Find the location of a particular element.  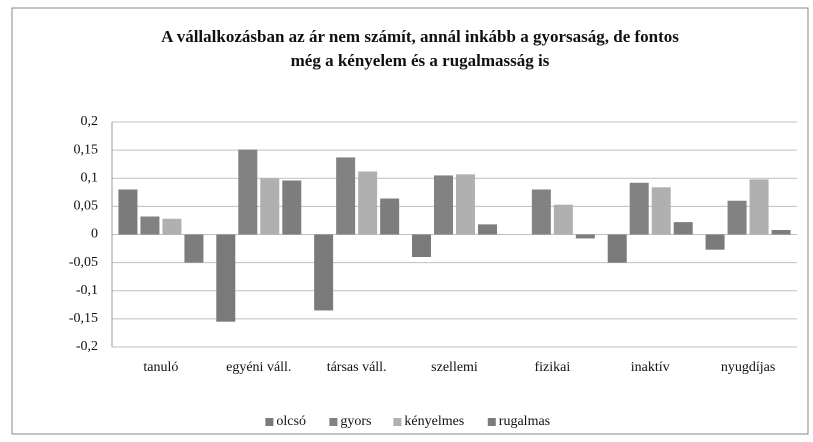

y-tick-label: -0,05 is located at coordinates (83, 262).